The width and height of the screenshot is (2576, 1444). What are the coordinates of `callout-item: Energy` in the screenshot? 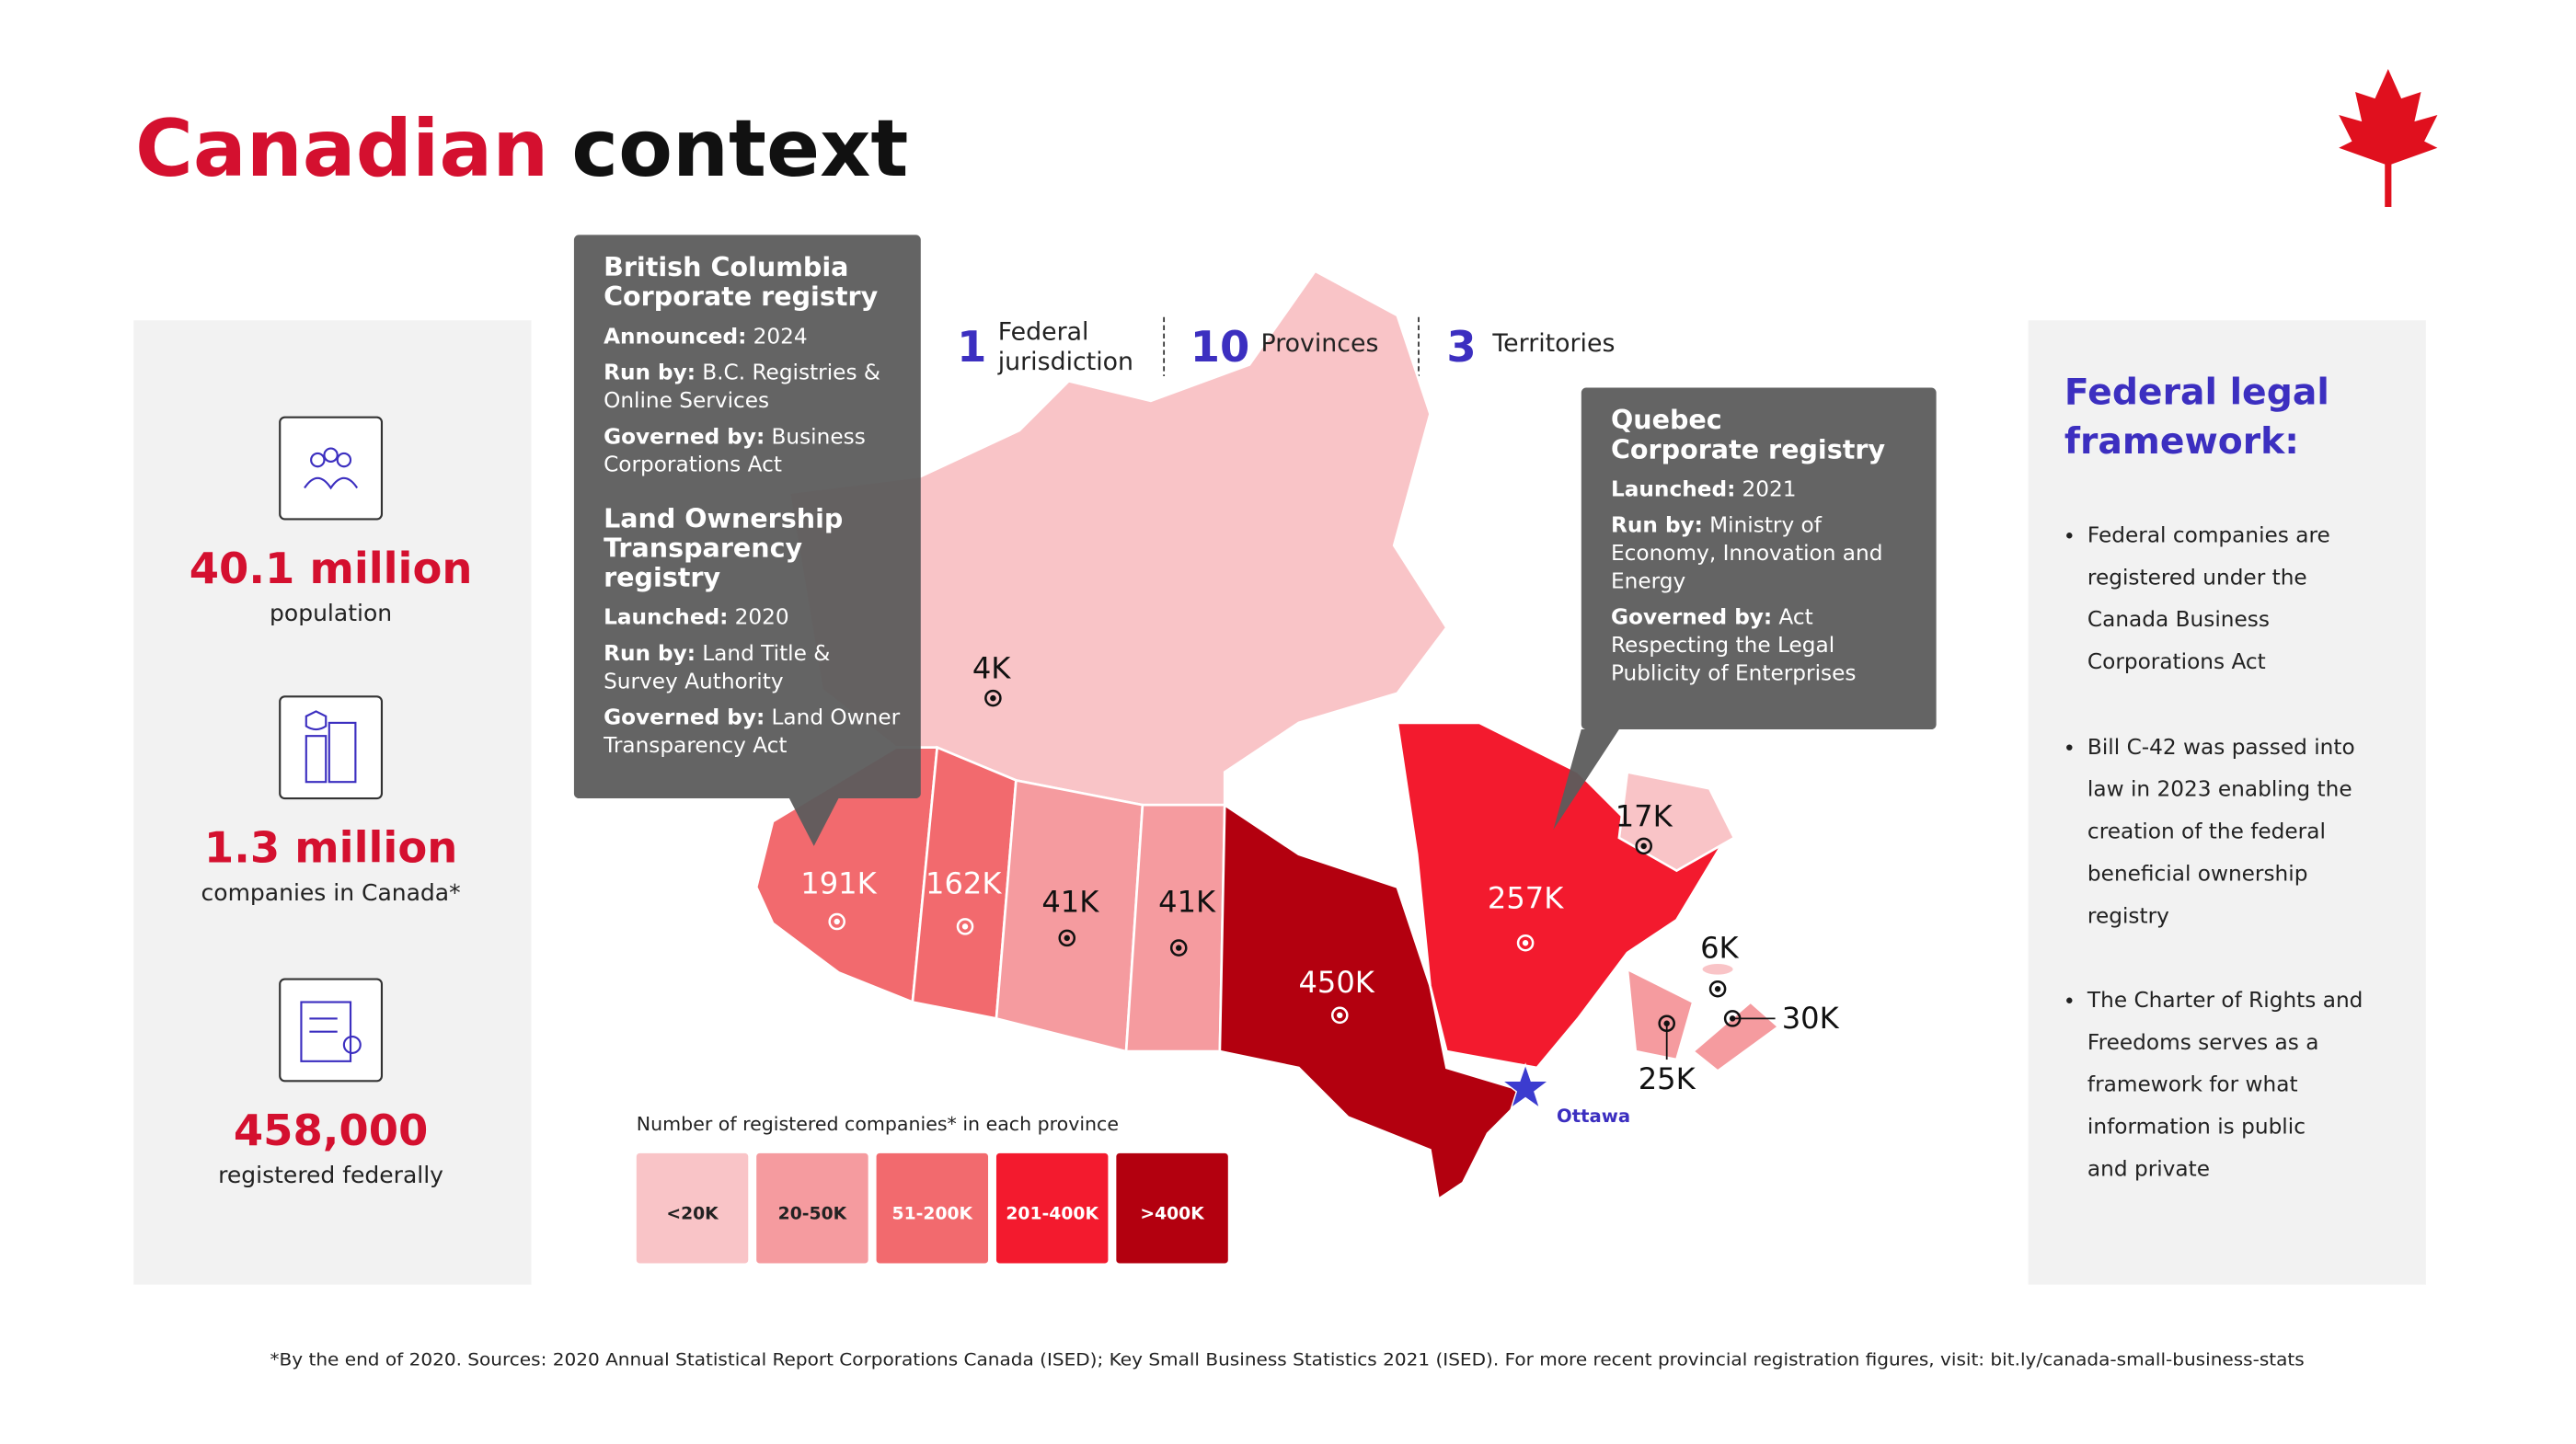 It's located at (1648, 580).